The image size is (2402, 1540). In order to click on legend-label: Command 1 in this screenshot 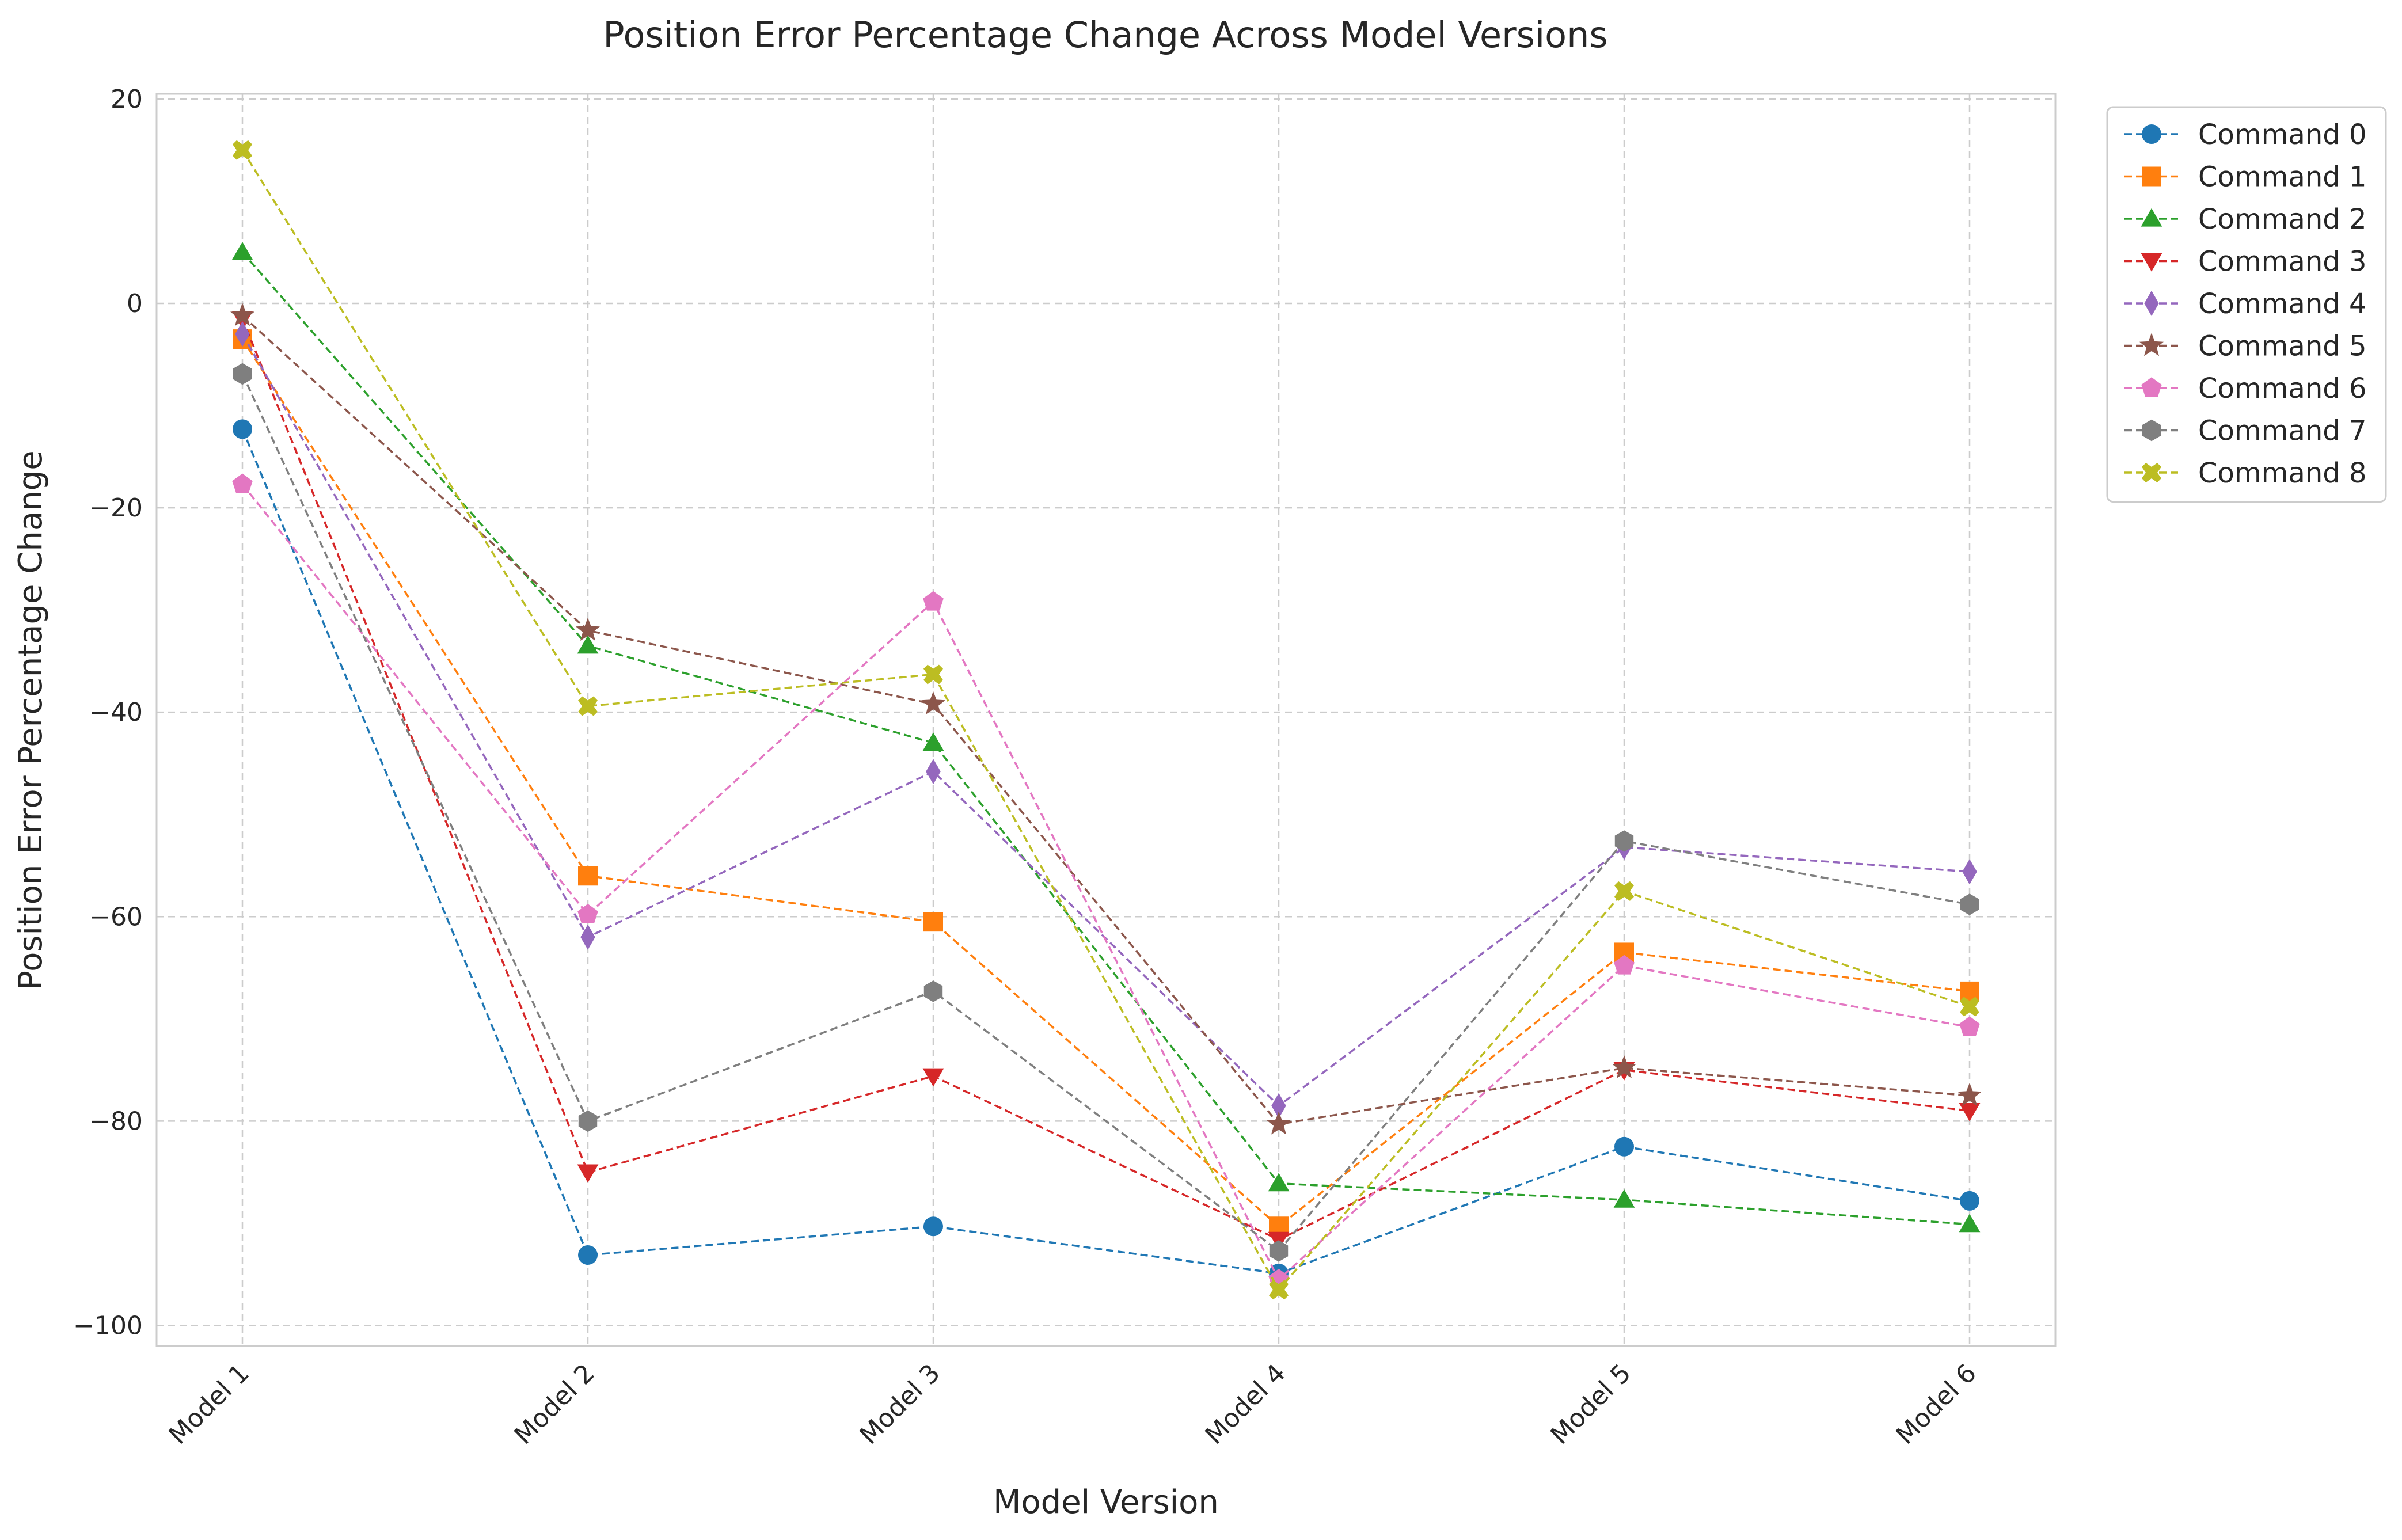, I will do `click(2282, 177)`.